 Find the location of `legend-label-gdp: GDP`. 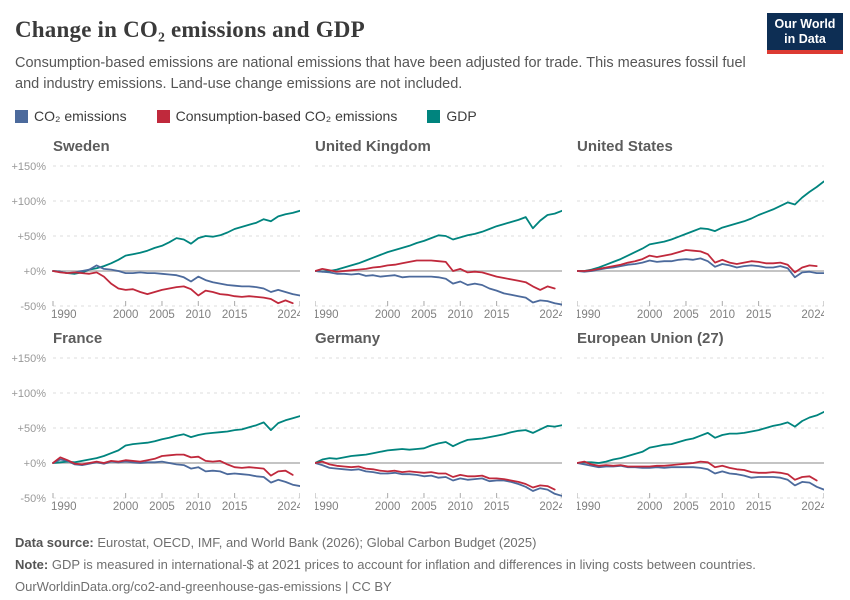

legend-label-gdp: GDP is located at coordinates (461, 116).